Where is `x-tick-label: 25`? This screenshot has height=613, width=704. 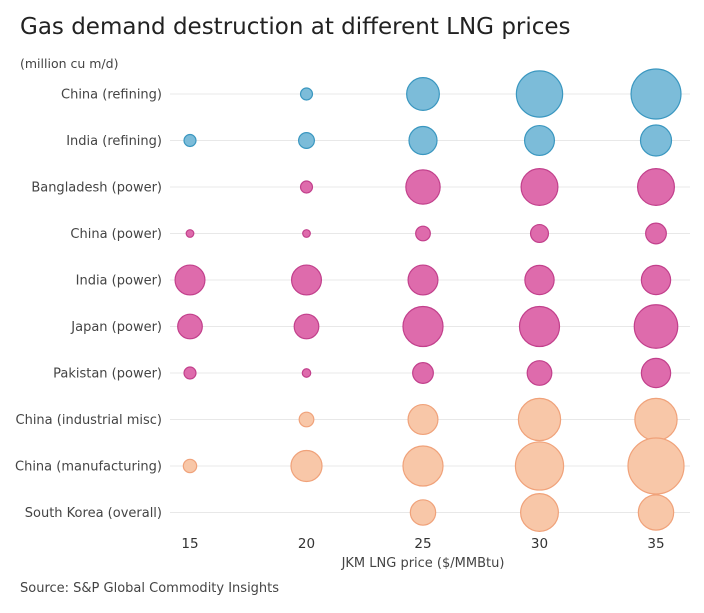
x-tick-label: 25 is located at coordinates (422, 544).